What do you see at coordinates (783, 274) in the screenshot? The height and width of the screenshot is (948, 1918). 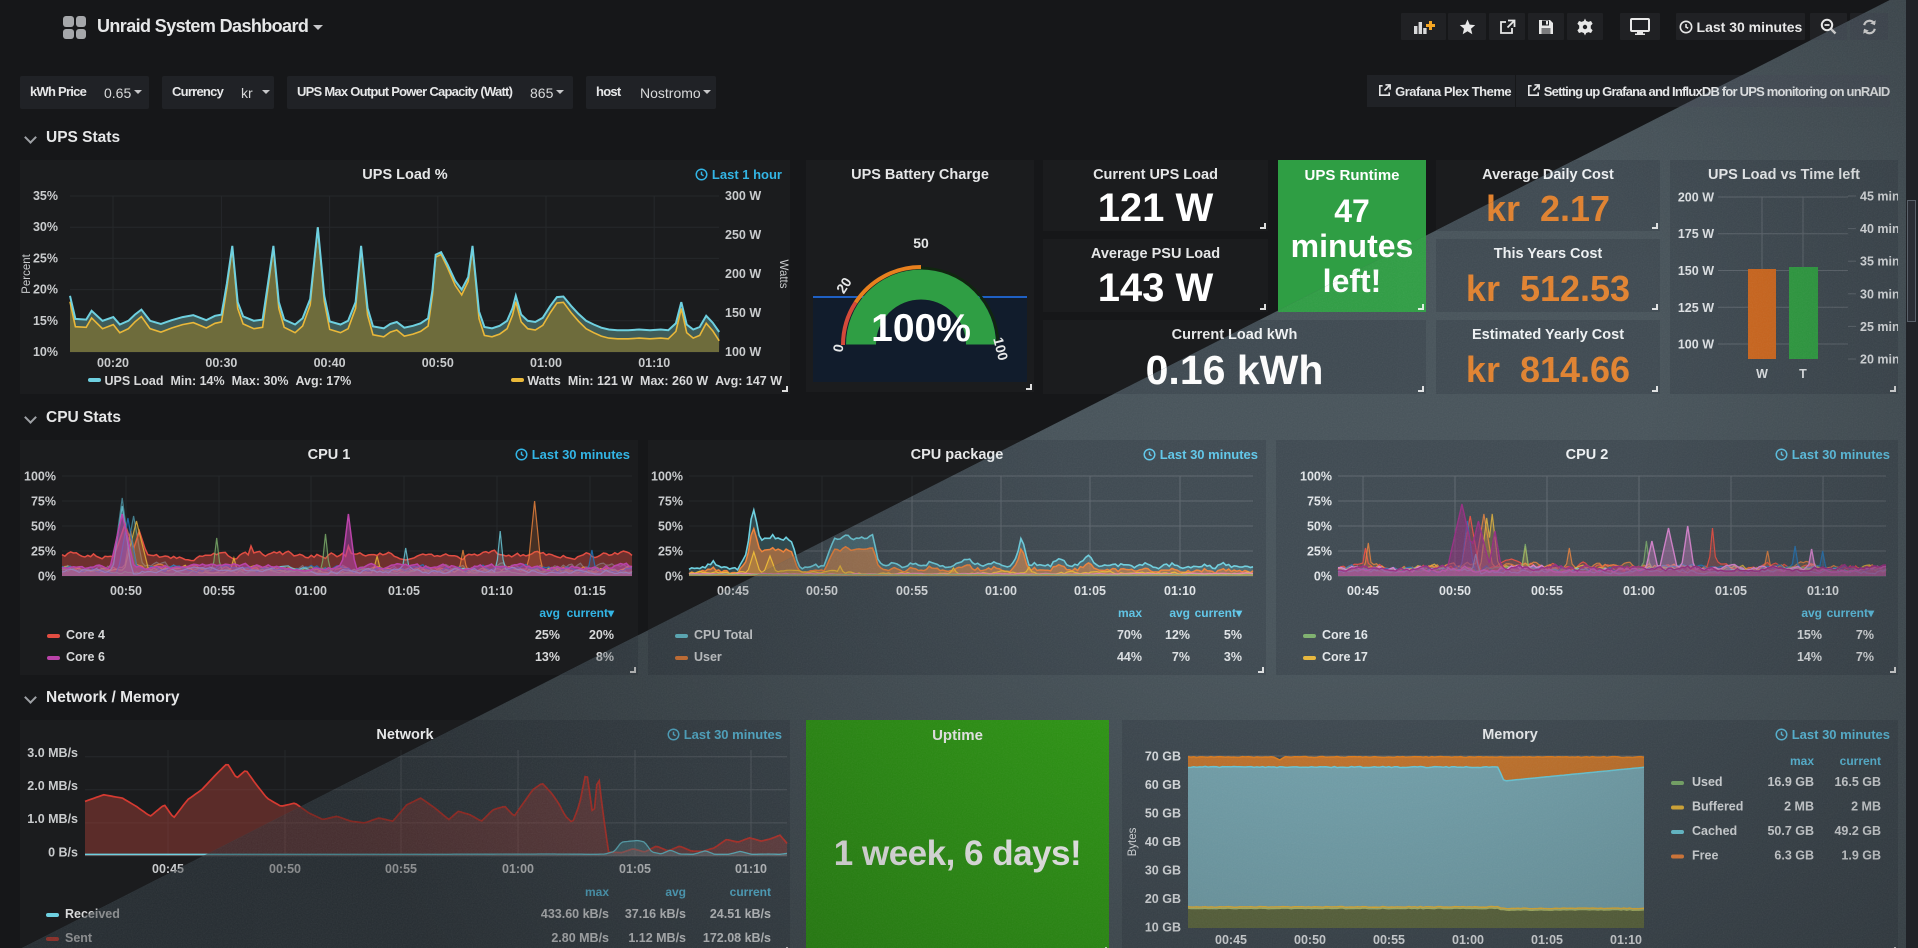 I see `svg-text: Watts` at bounding box center [783, 274].